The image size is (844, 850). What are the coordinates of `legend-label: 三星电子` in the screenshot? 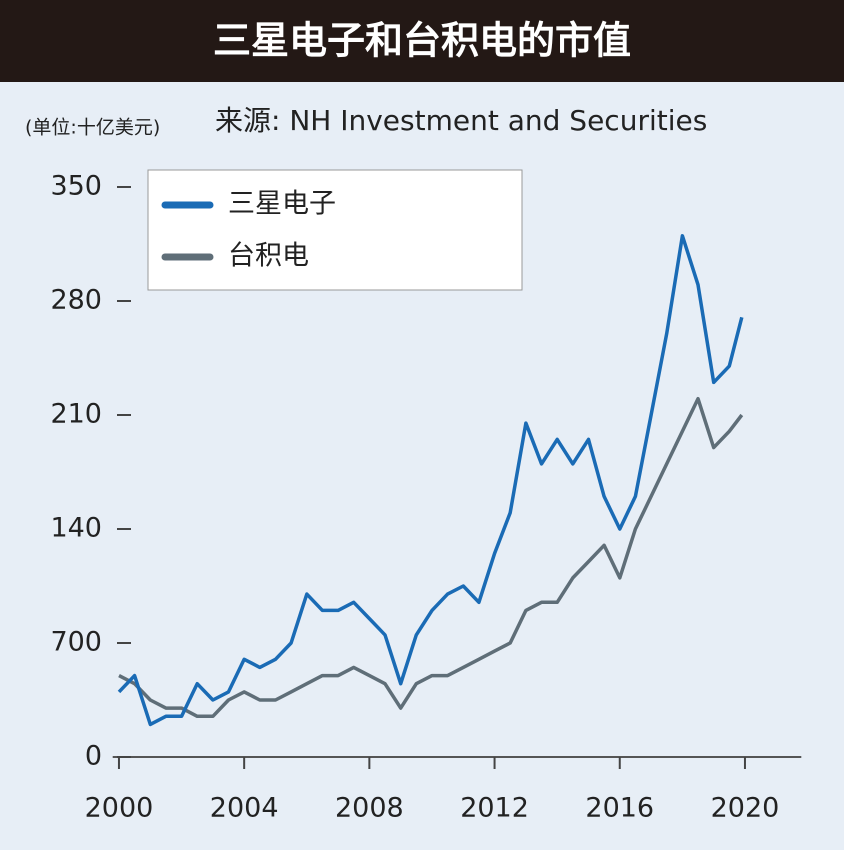 It's located at (282, 204).